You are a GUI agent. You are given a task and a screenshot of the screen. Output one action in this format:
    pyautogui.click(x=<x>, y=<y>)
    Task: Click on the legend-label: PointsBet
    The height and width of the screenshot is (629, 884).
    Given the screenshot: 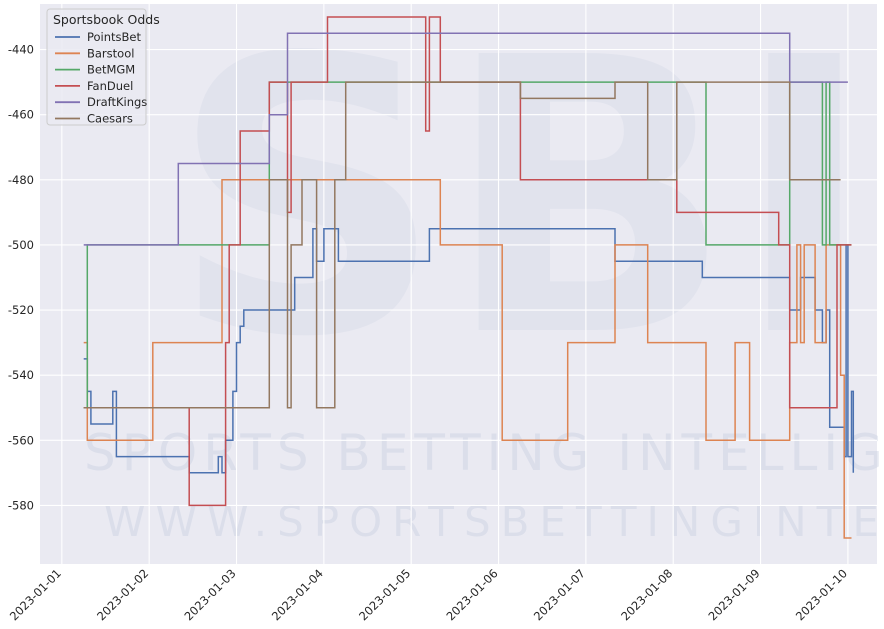 What is the action you would take?
    pyautogui.click(x=114, y=37)
    